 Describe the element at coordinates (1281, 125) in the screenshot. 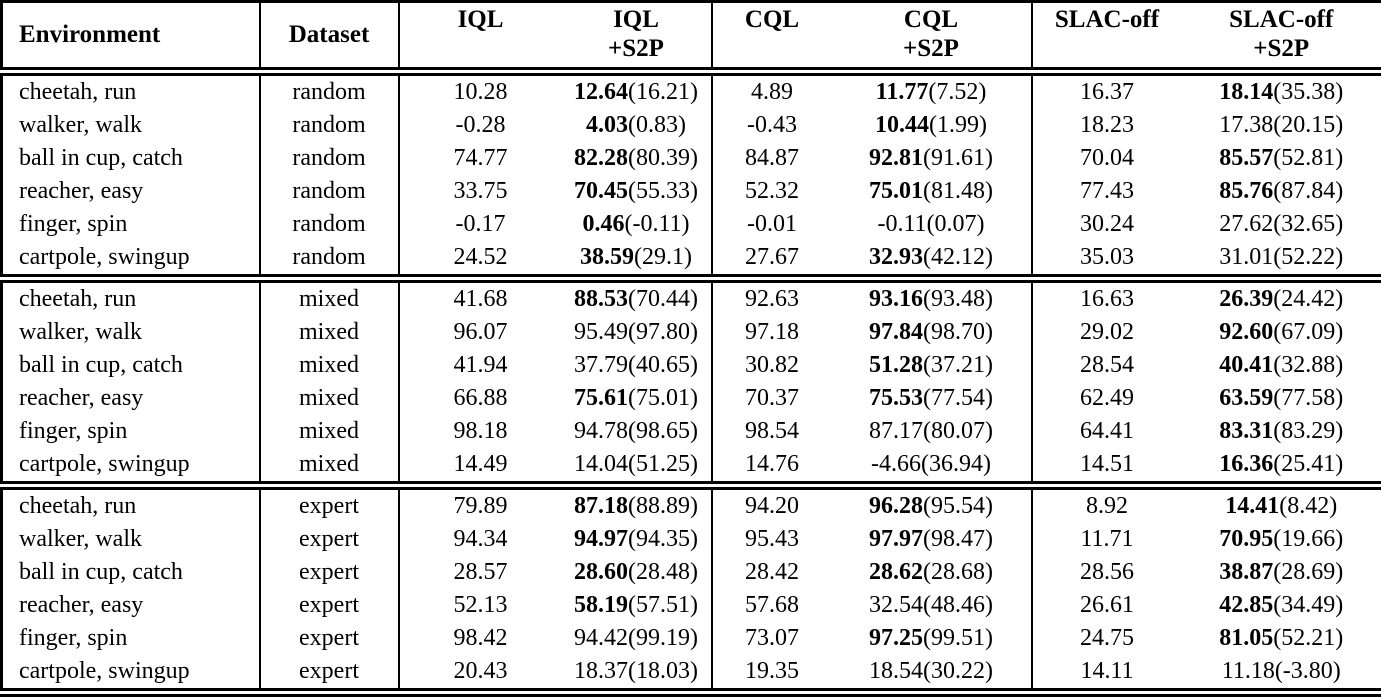

I see `slac-off-s2p-cell: 17.38(20.15)` at that location.